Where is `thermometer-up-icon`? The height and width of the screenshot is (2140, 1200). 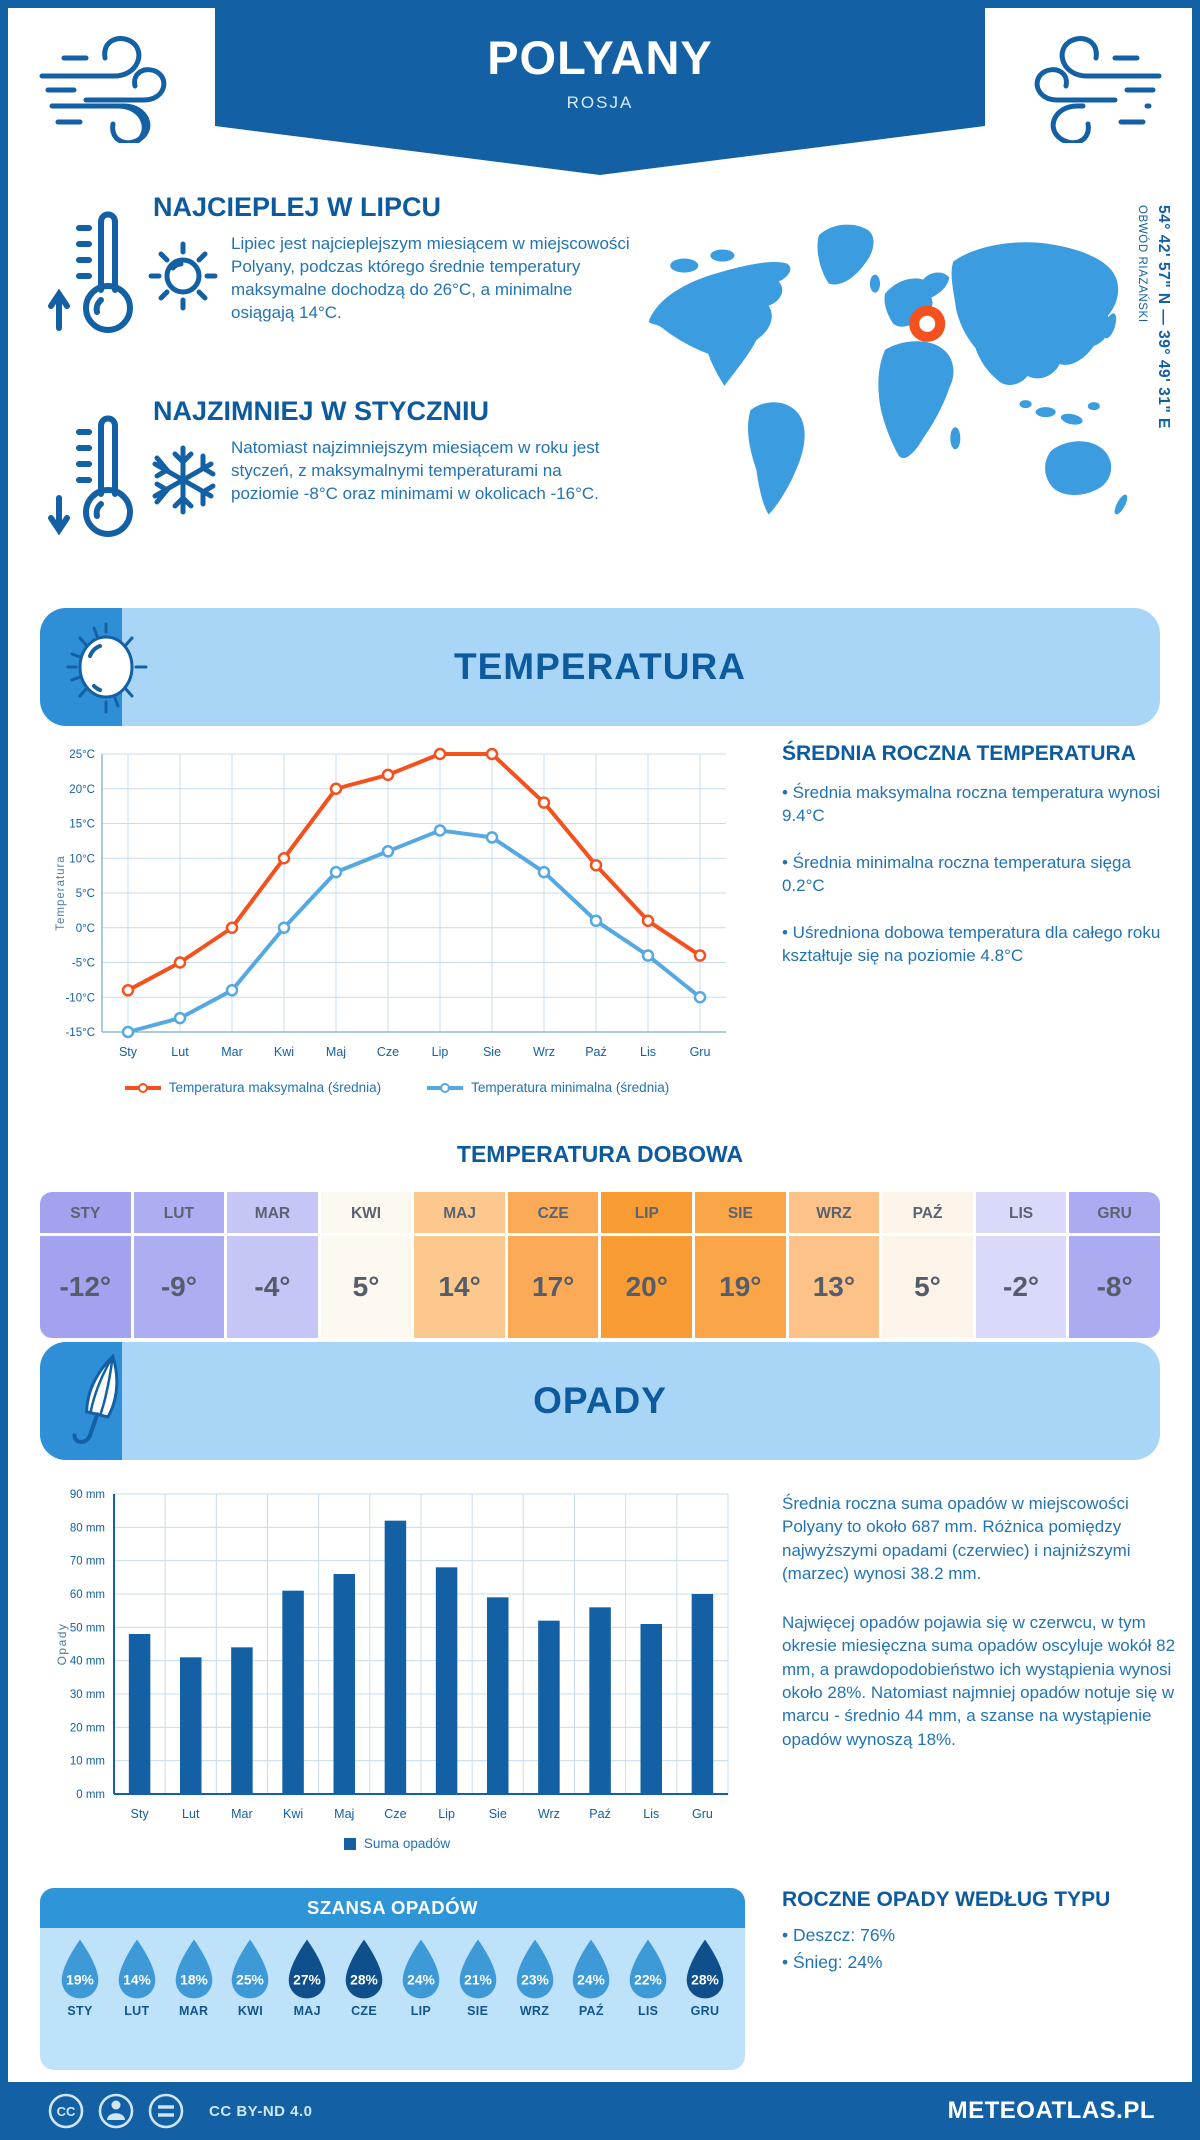 thermometer-up-icon is located at coordinates (90, 272).